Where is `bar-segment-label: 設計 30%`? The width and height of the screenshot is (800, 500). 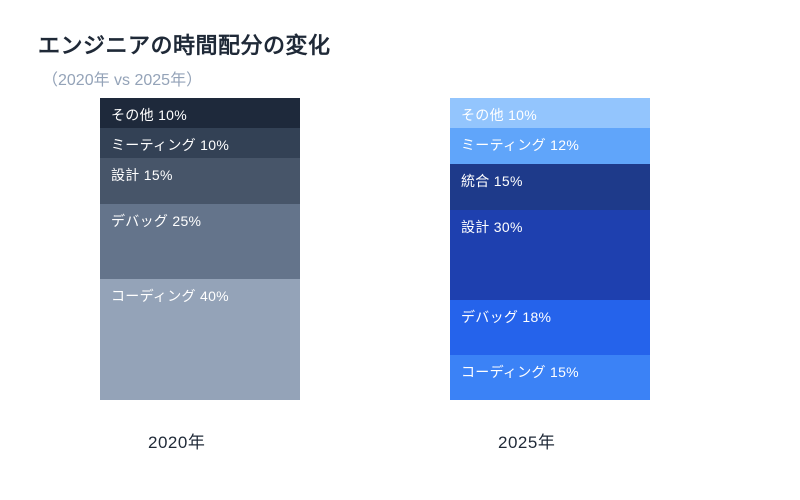
bar-segment-label: 設計 30% is located at coordinates (492, 226).